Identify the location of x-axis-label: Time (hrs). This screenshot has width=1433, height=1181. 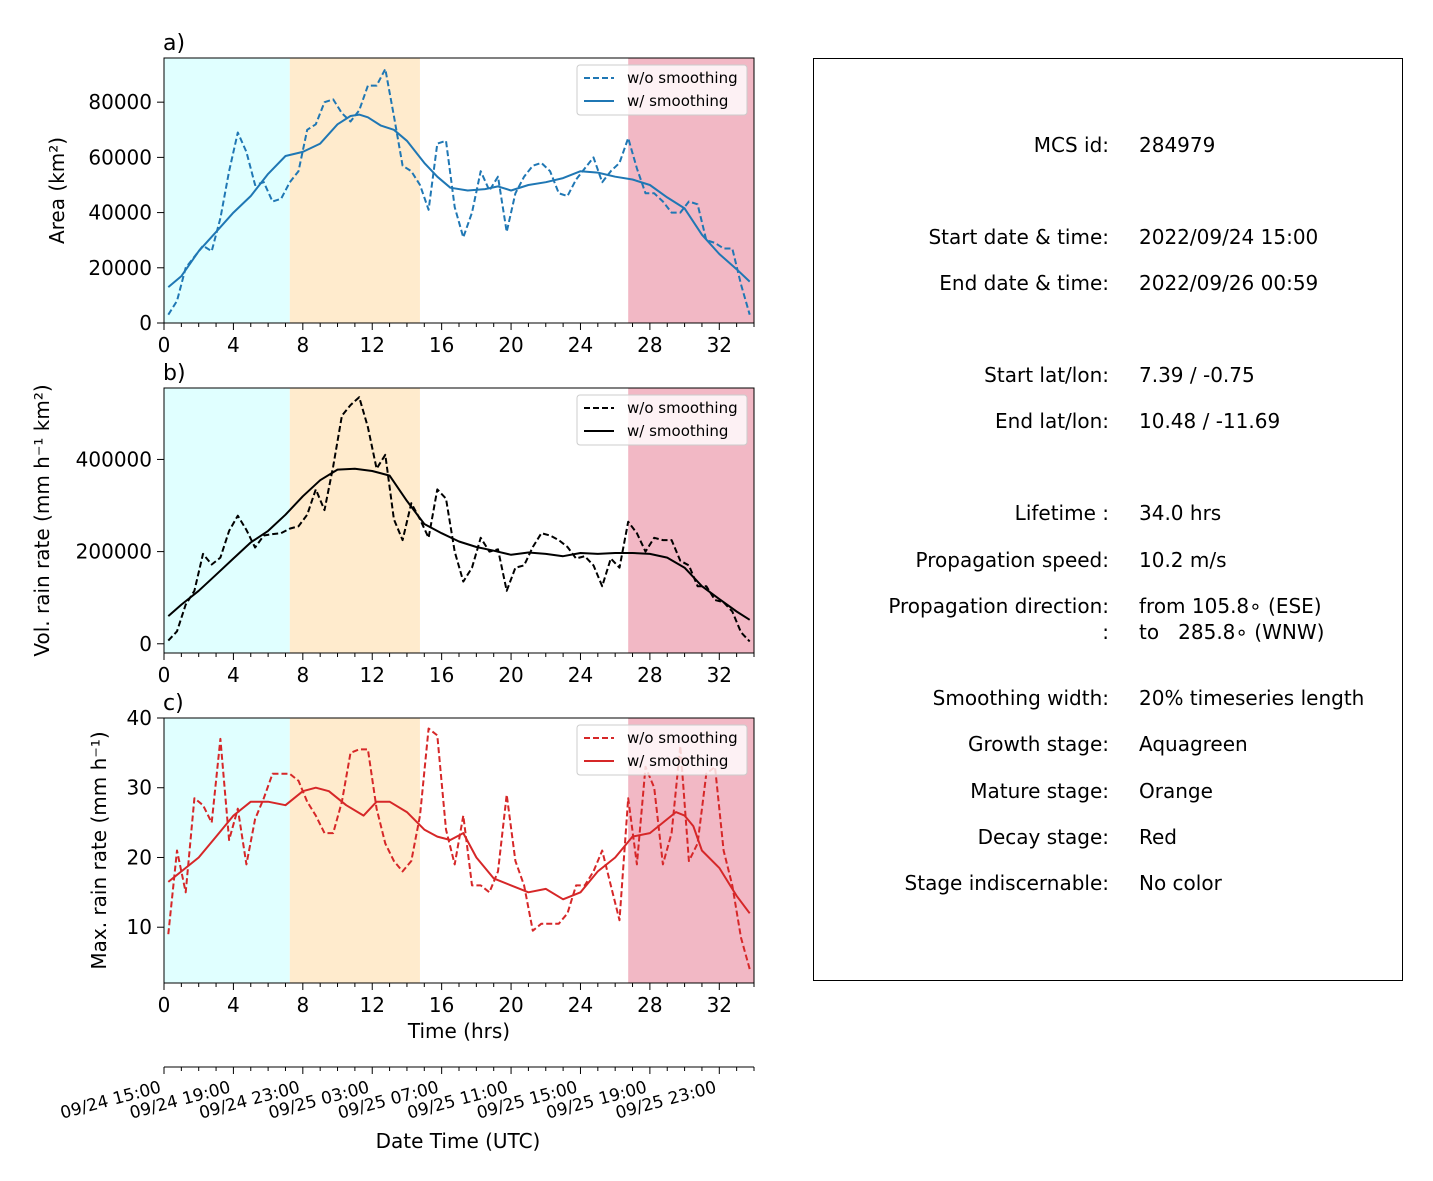
(458, 1031).